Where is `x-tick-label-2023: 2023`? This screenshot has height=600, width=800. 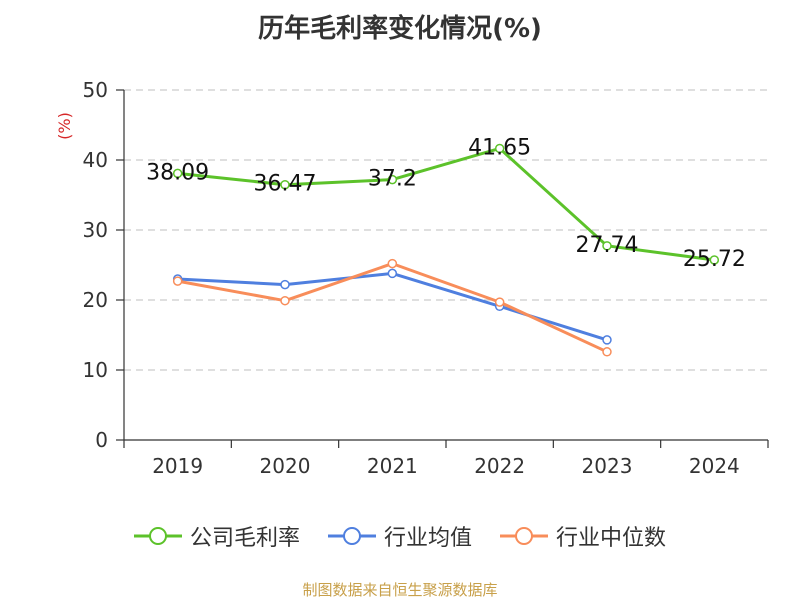
x-tick-label-2023: 2023 is located at coordinates (607, 466).